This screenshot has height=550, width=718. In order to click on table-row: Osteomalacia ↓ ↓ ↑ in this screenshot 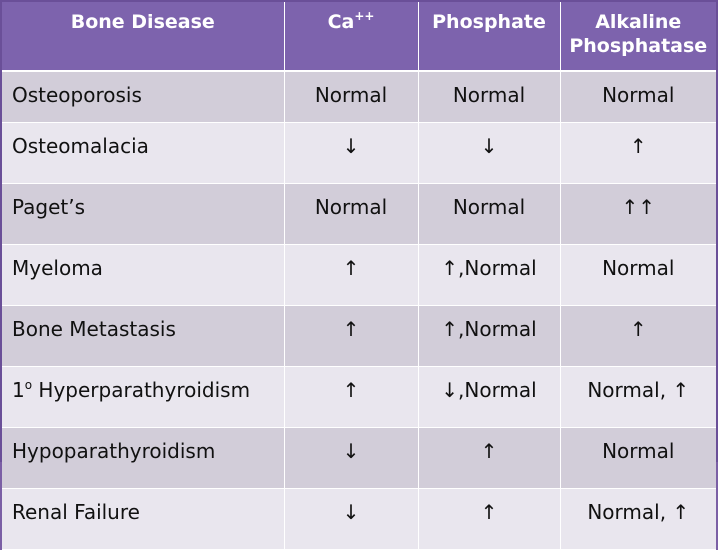, I will do `click(359, 153)`.